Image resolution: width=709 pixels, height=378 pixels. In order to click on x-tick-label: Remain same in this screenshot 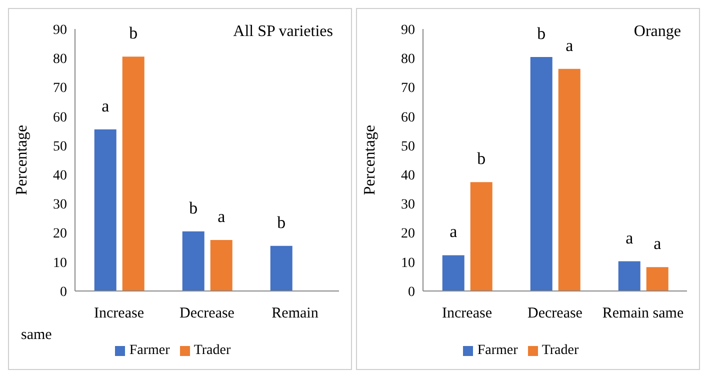, I will do `click(643, 314)`.